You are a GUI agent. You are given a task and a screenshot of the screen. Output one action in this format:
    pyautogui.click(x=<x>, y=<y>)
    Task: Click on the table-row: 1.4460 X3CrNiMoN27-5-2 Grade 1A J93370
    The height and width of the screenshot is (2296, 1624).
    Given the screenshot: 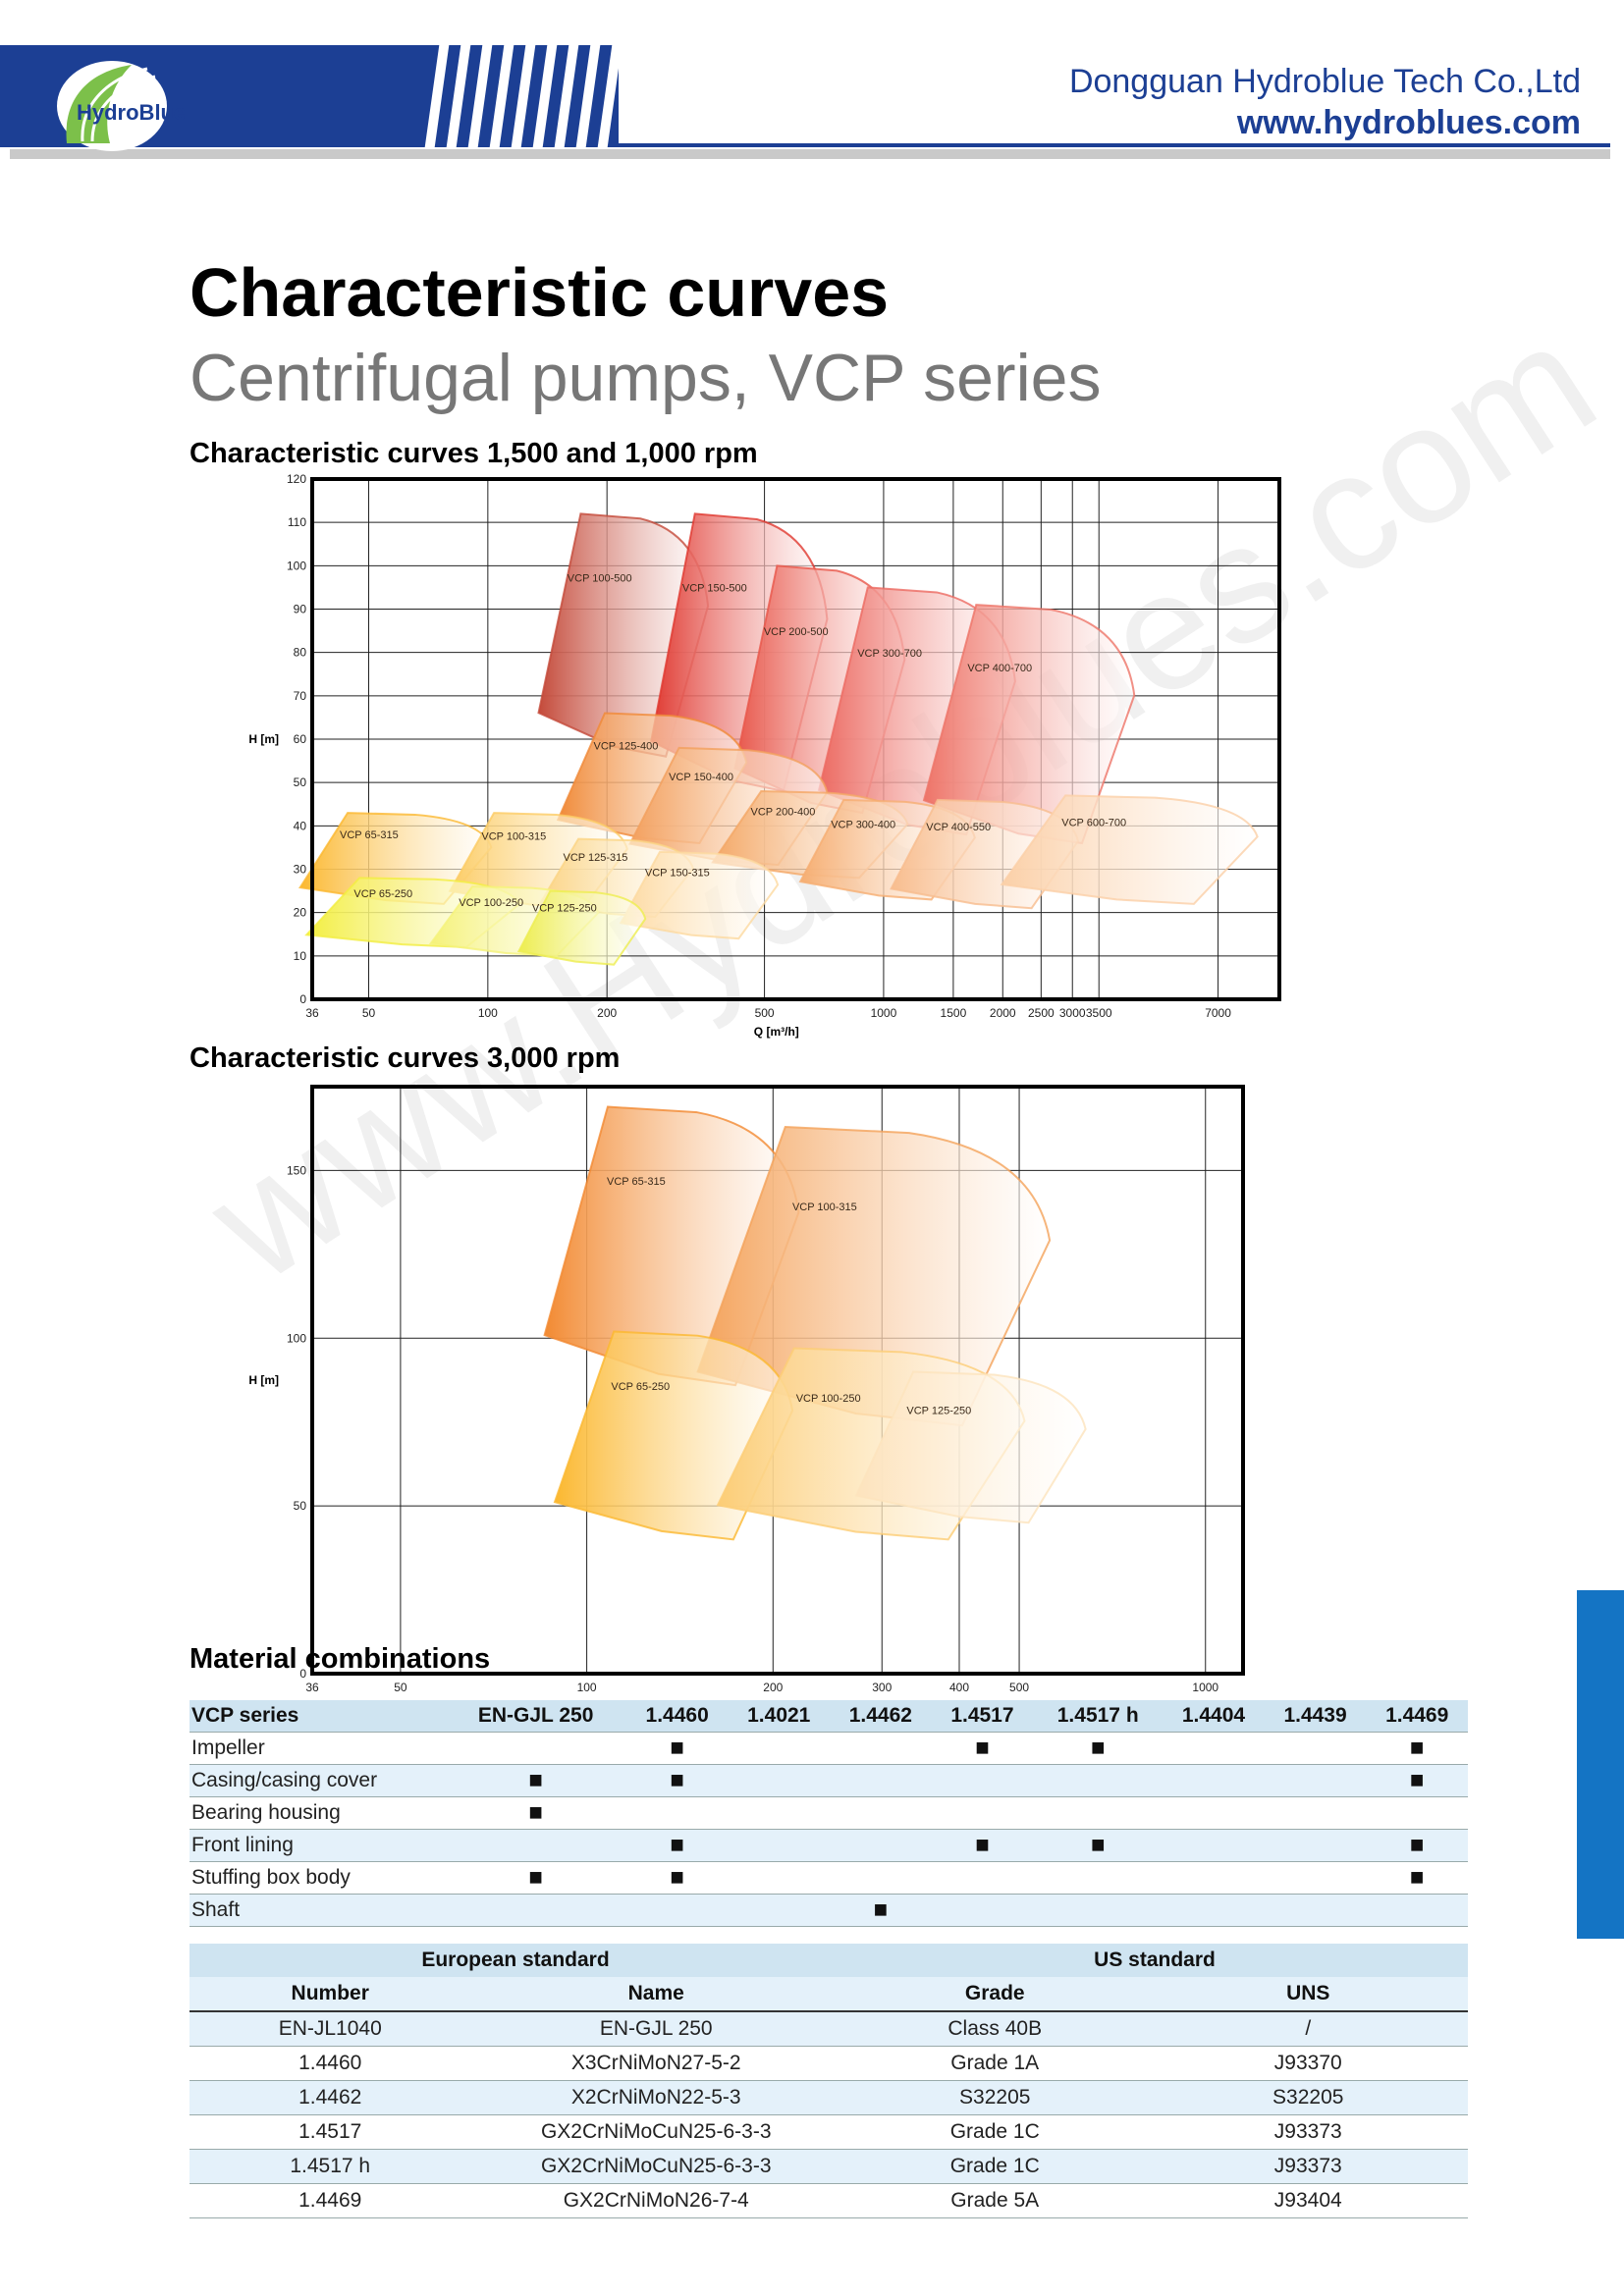 What is the action you would take?
    pyautogui.click(x=828, y=2063)
    